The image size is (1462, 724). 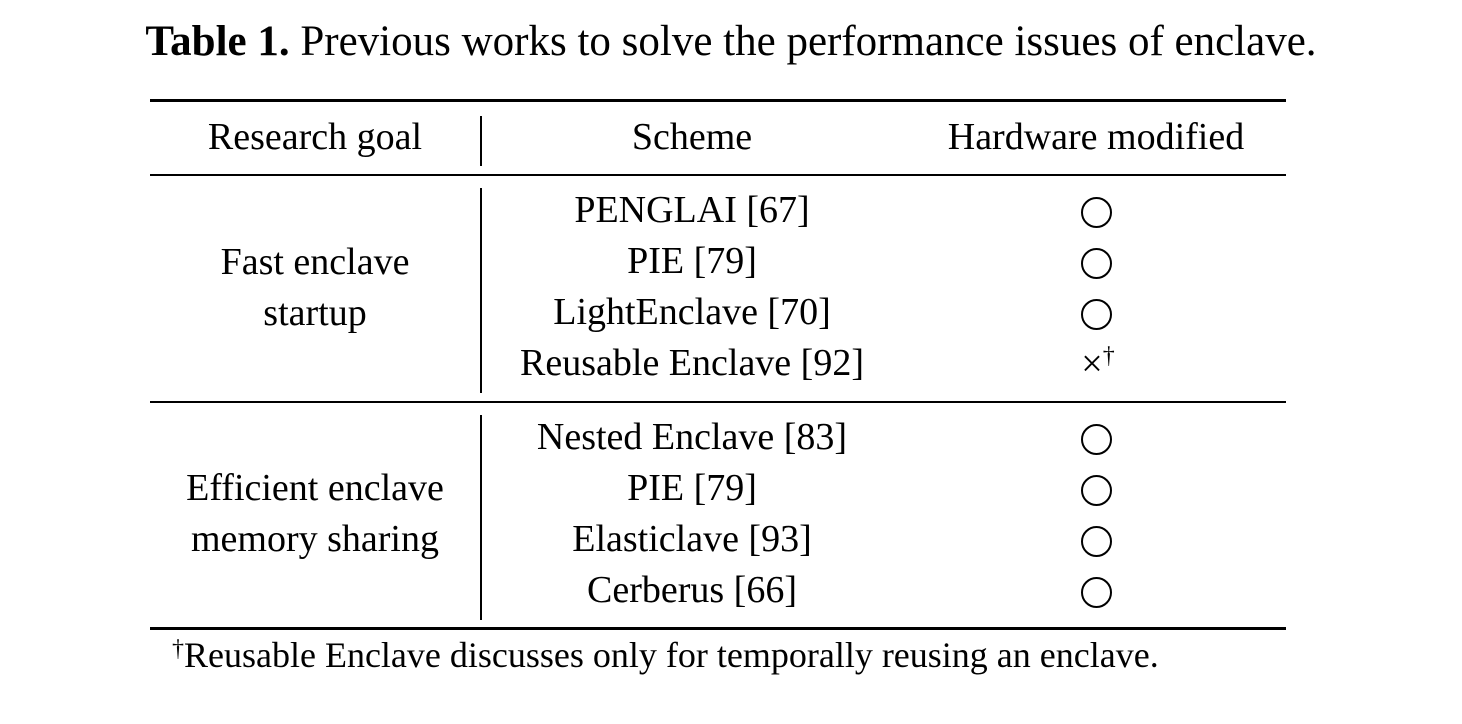 I want to click on scheme-cell: LightEnclave [70], so click(x=692, y=312).